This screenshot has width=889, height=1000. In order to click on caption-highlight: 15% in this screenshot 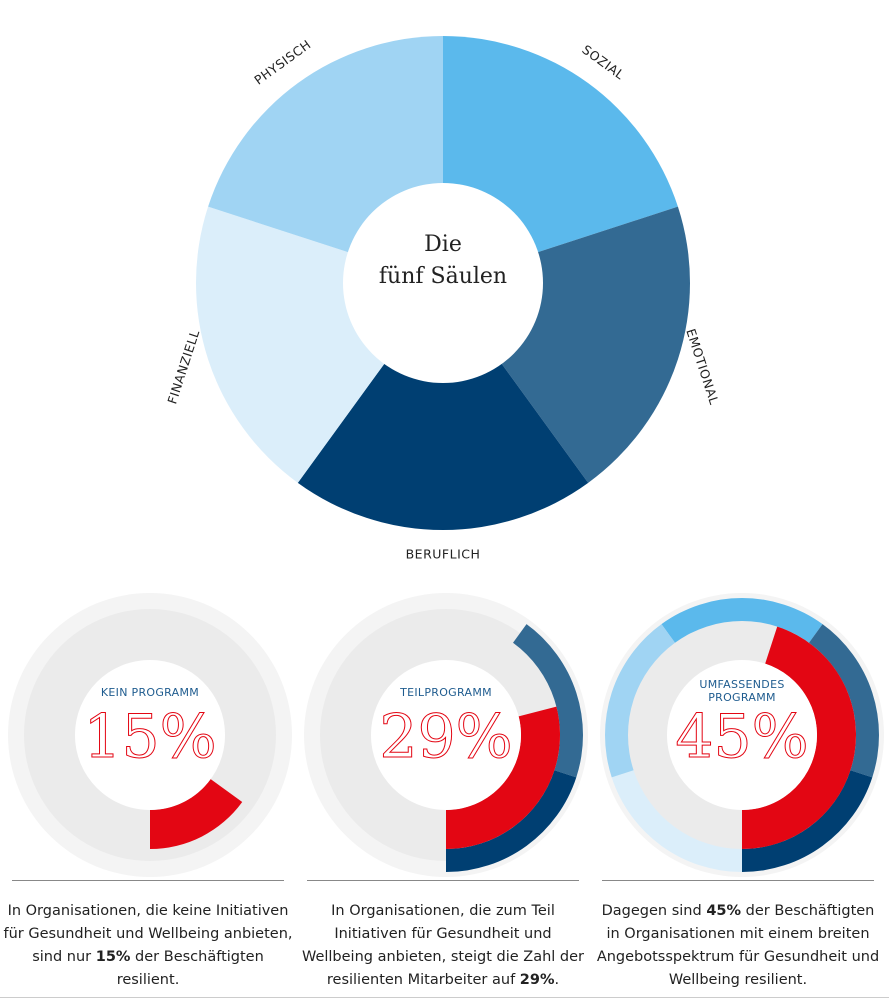, I will do `click(113, 957)`.